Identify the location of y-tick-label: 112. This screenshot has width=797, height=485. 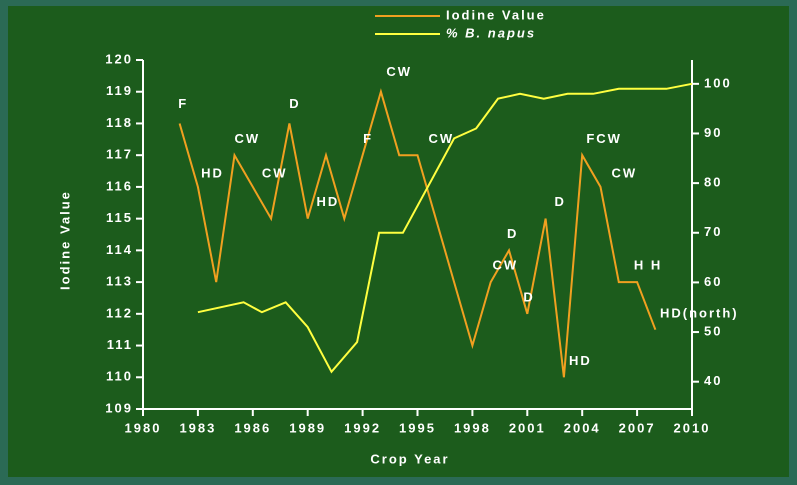
(119, 312).